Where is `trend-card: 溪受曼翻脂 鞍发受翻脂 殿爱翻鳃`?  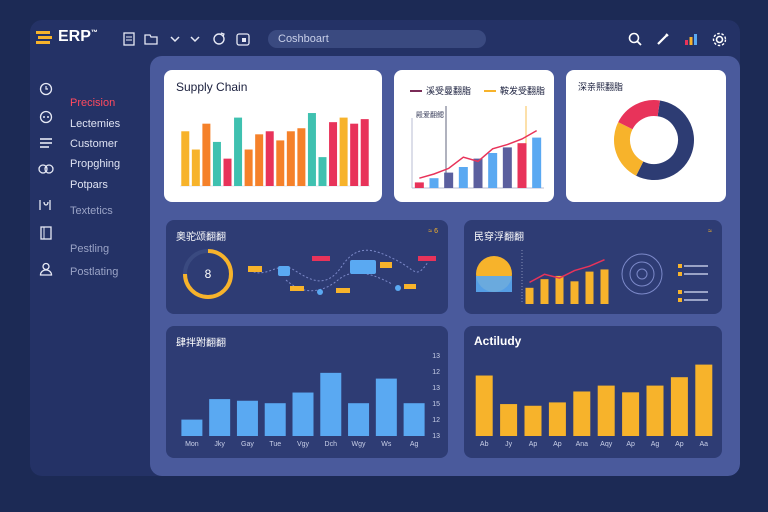
trend-card: 溪受曼翻脂 鞍发受翻脂 殿爱翻鳃 is located at coordinates (474, 136).